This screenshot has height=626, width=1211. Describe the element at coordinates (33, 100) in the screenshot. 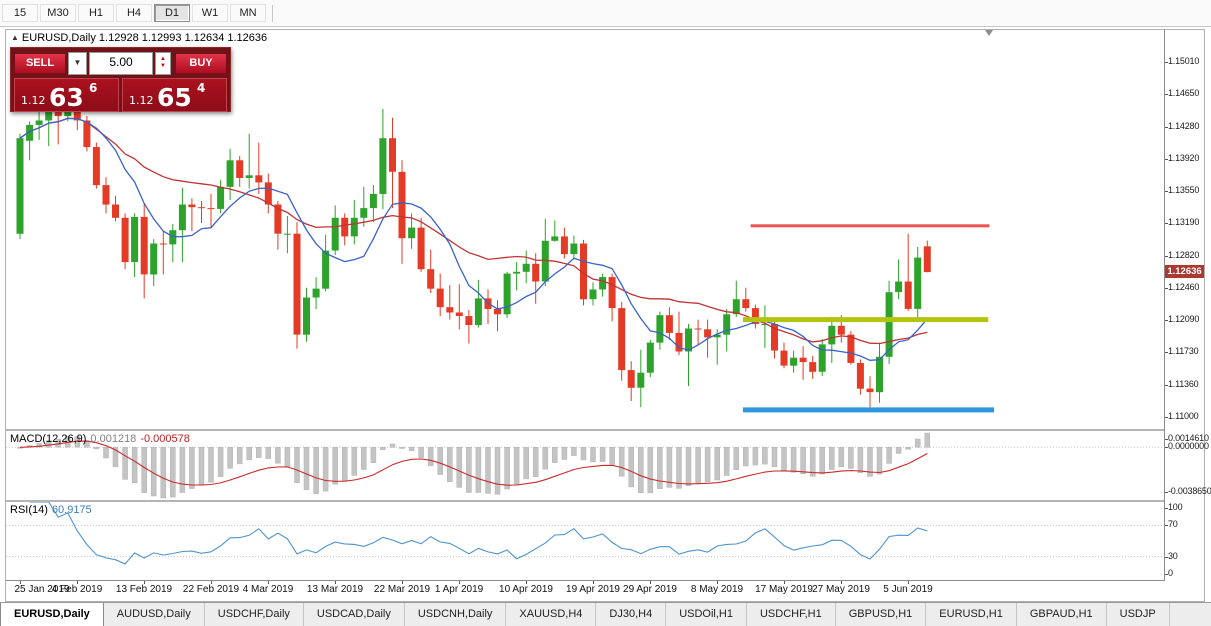

I see `sell-price-prefix: 1.12` at that location.